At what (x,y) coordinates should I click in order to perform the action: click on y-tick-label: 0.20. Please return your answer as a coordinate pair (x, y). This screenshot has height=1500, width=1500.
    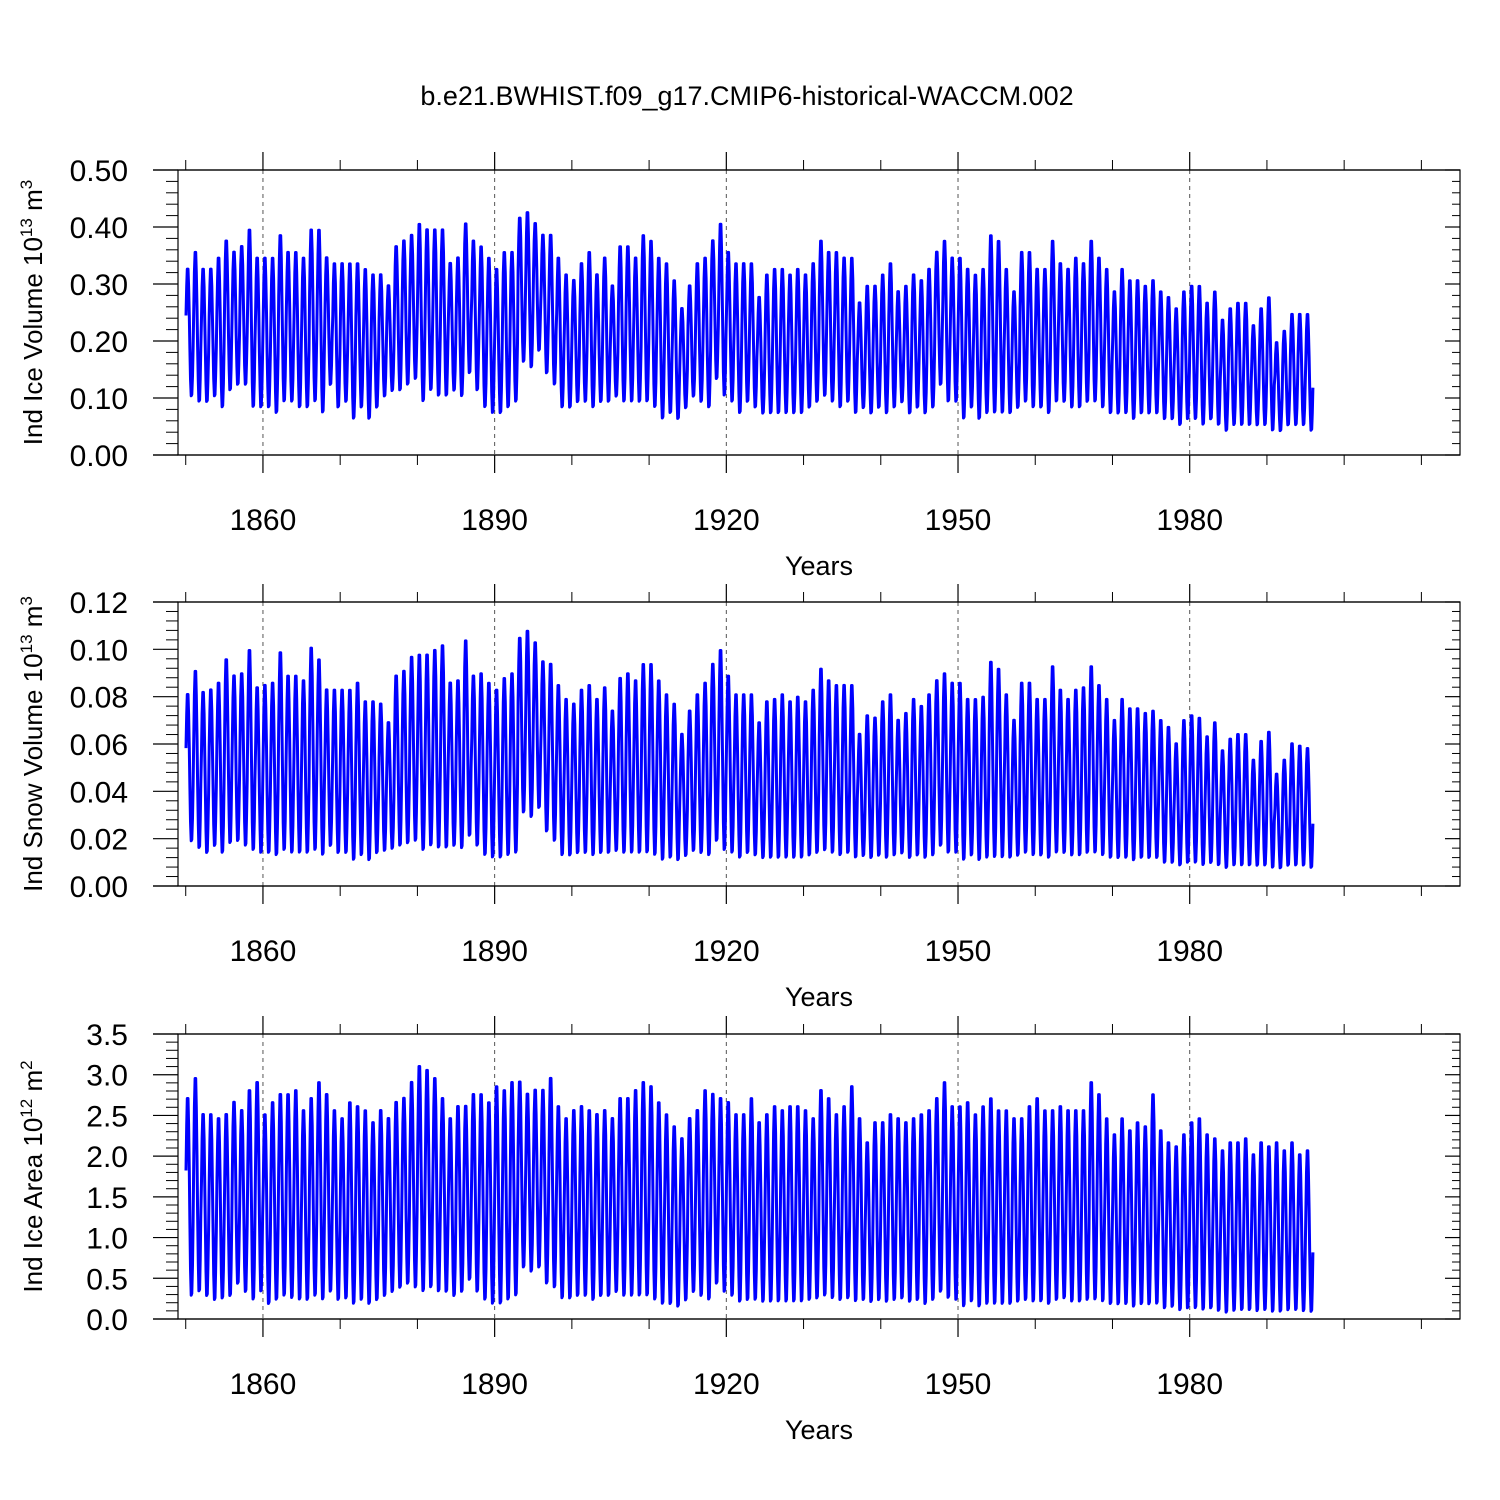
    Looking at the image, I should click on (99, 342).